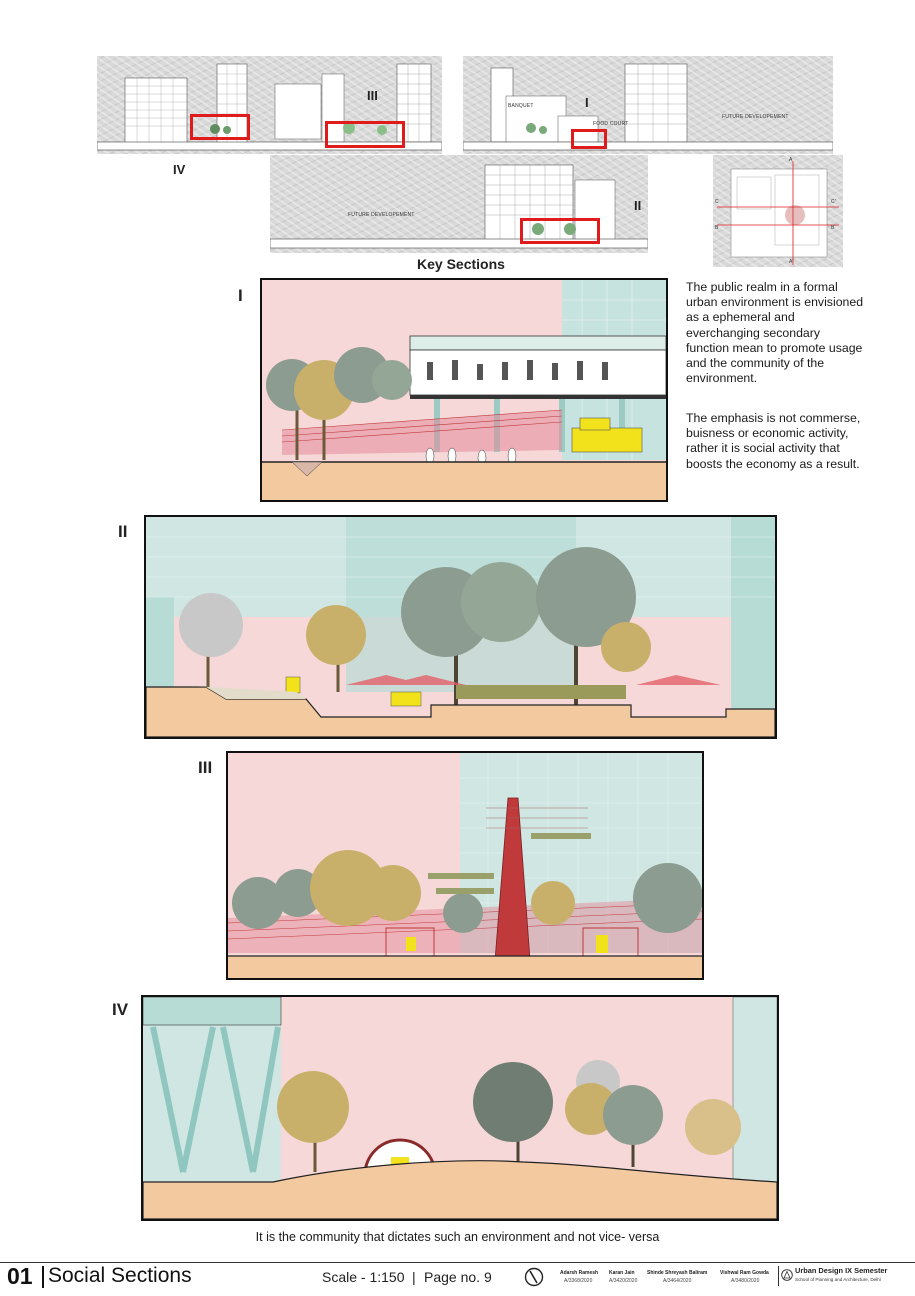  What do you see at coordinates (755, 117) in the screenshot?
I see `label-future-development-top: FUTURE DEVELOPEMENT` at bounding box center [755, 117].